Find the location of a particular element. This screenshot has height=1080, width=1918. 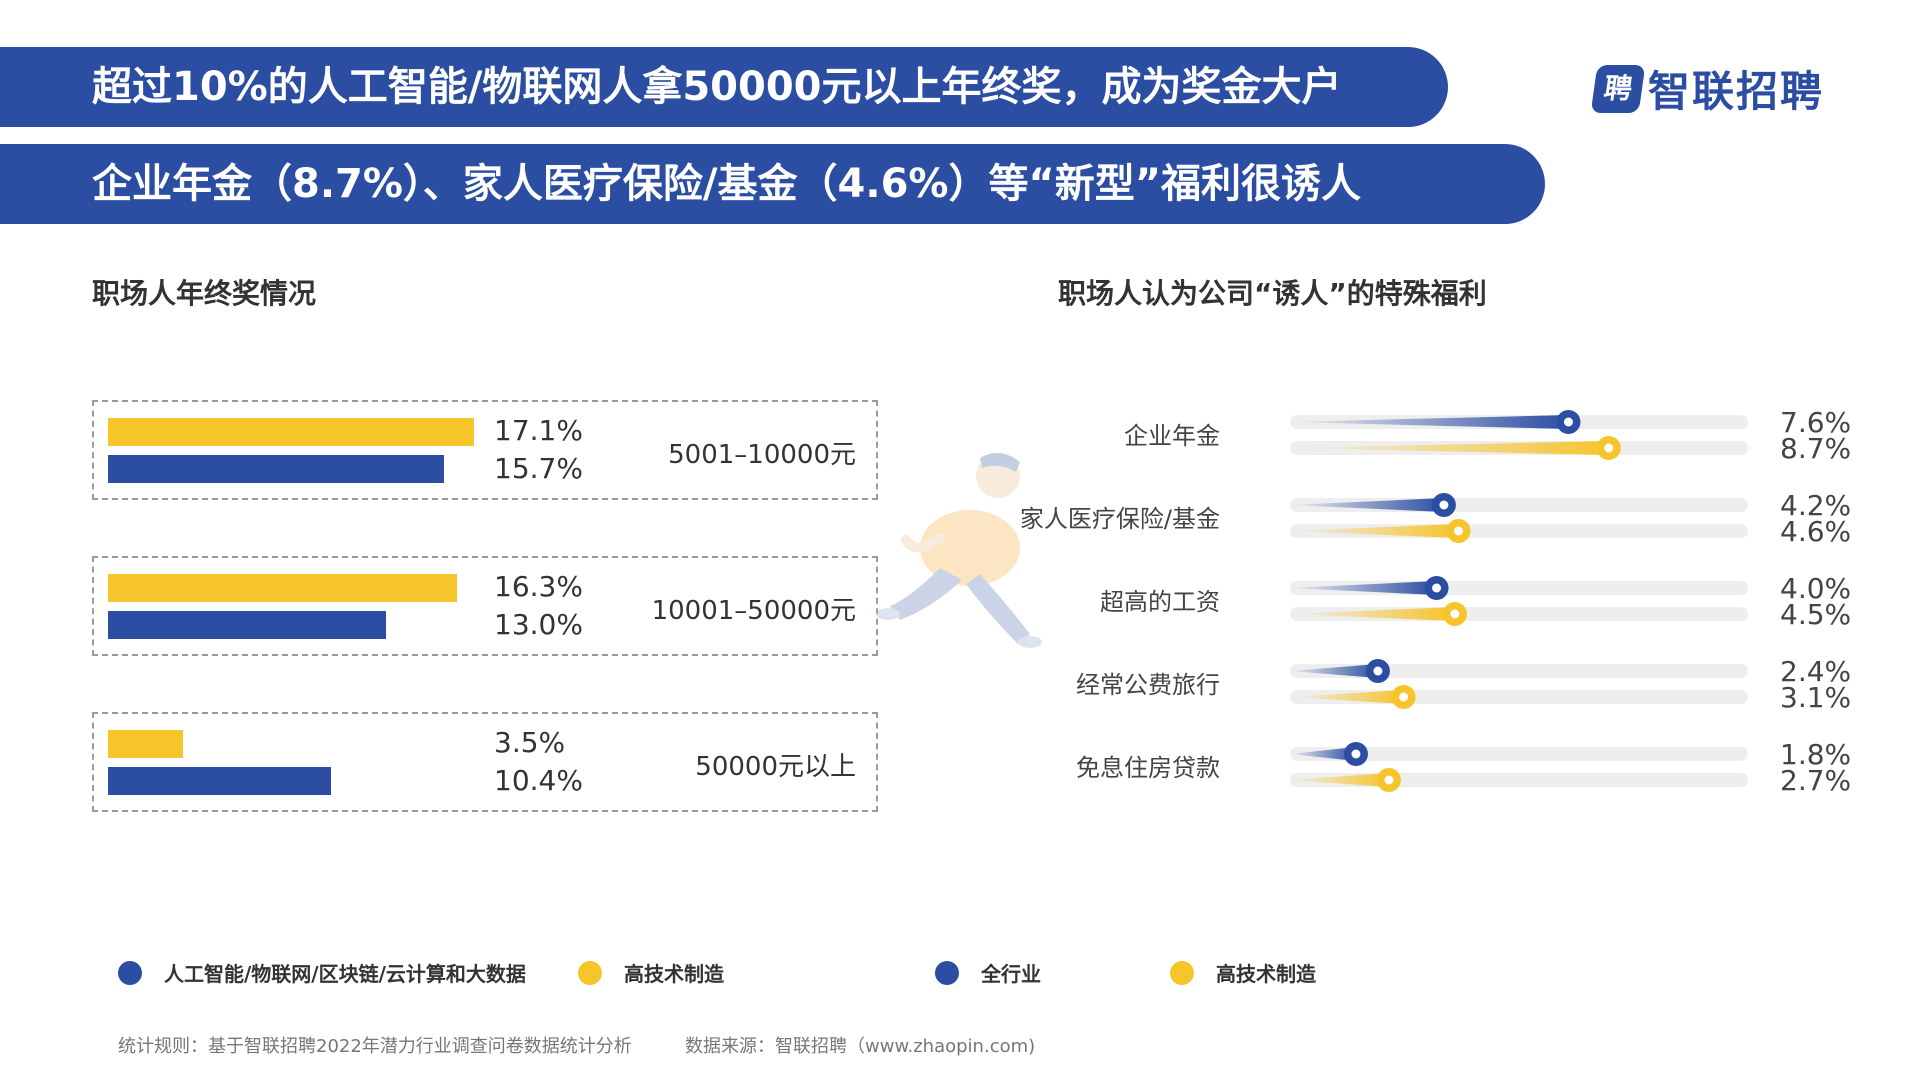

headline-banner-2: 企业年金（8.7%）、家人医疗保险/基金（4.6%）等“新型”福利很诱人 is located at coordinates (772, 184).